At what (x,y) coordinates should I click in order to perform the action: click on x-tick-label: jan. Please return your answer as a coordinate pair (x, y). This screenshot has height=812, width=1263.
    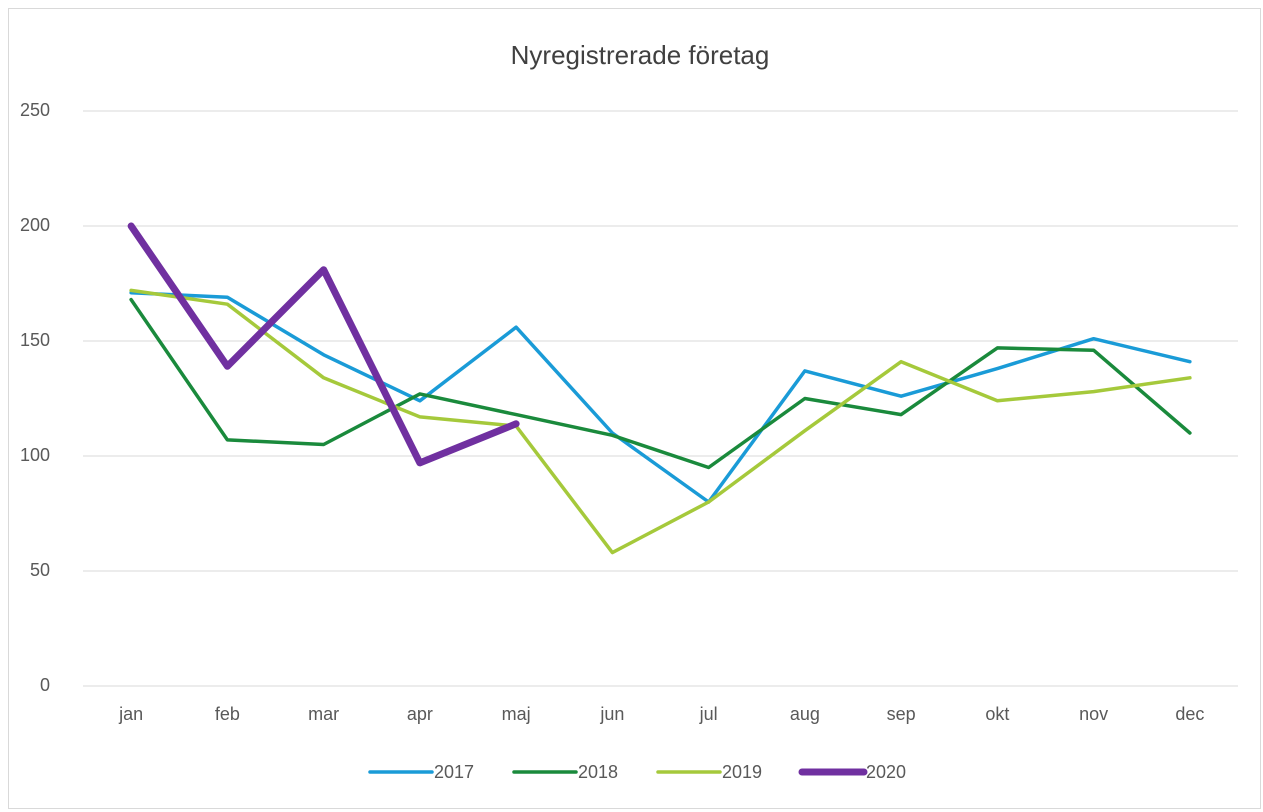
    Looking at the image, I should click on (130, 714).